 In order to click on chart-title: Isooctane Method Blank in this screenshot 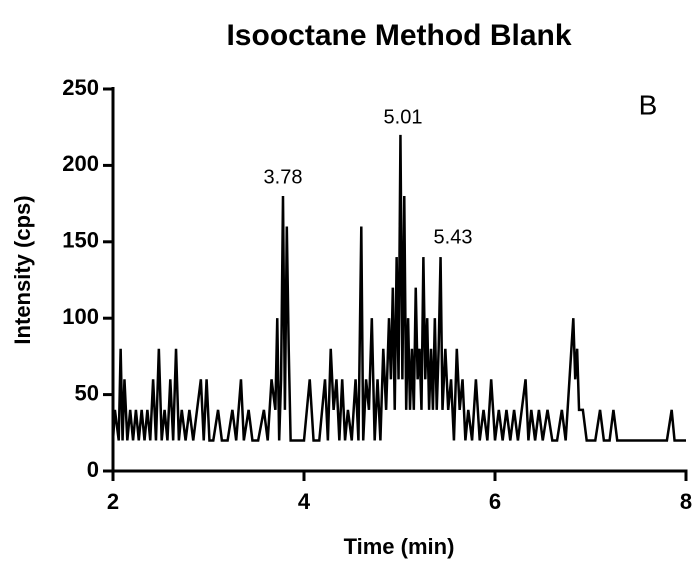, I will do `click(398, 35)`.